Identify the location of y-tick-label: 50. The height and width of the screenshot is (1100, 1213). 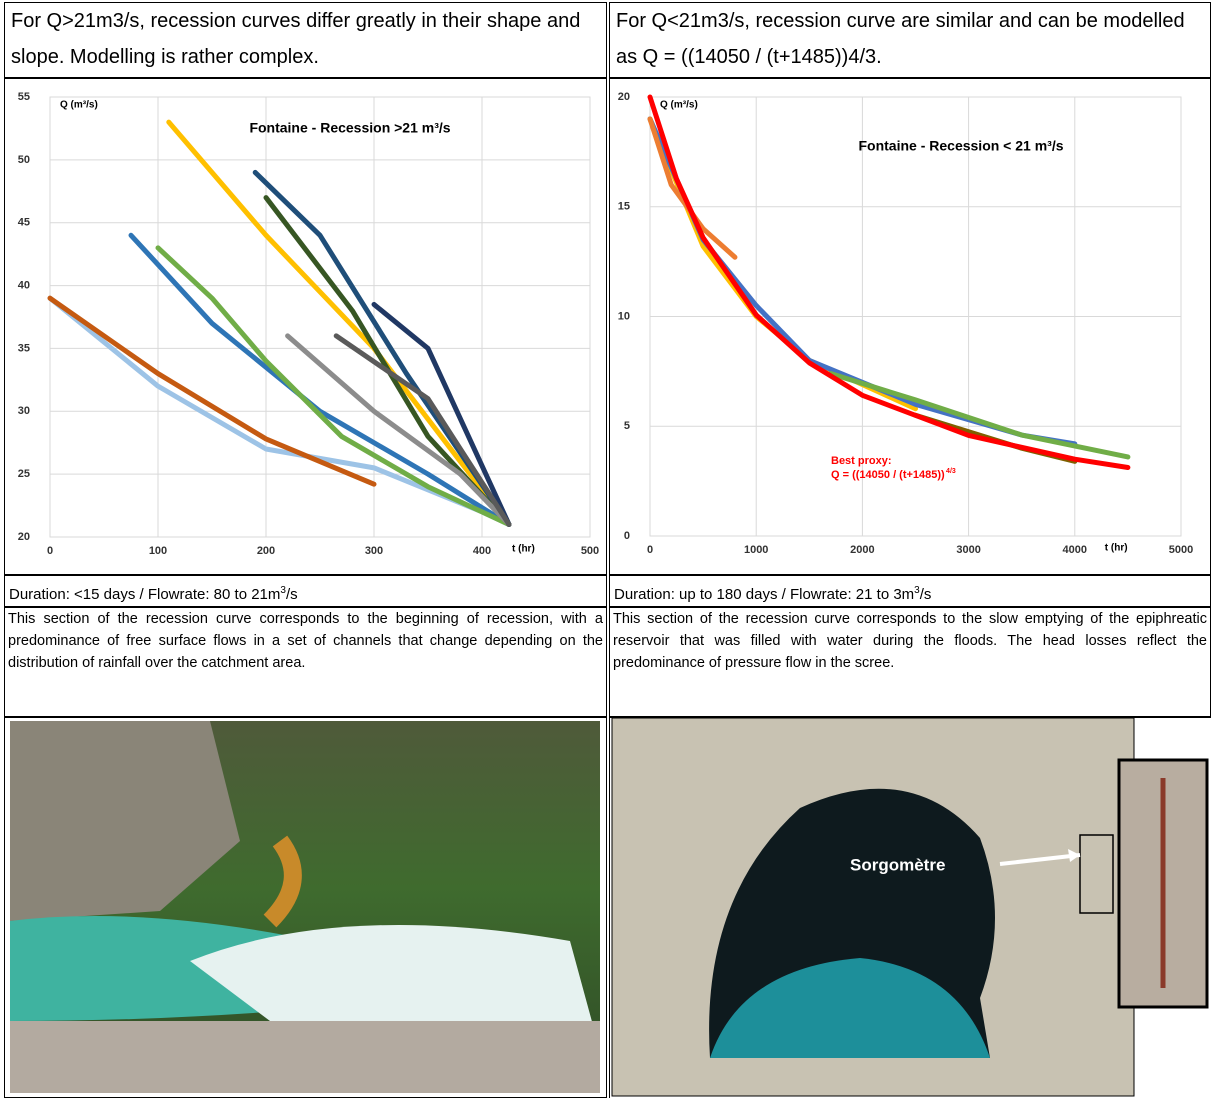
(24, 160).